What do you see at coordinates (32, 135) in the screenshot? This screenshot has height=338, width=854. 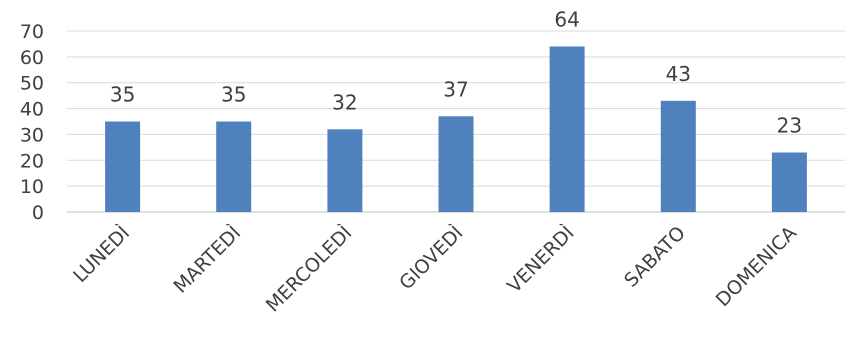 I see `y-tick-label: 30` at bounding box center [32, 135].